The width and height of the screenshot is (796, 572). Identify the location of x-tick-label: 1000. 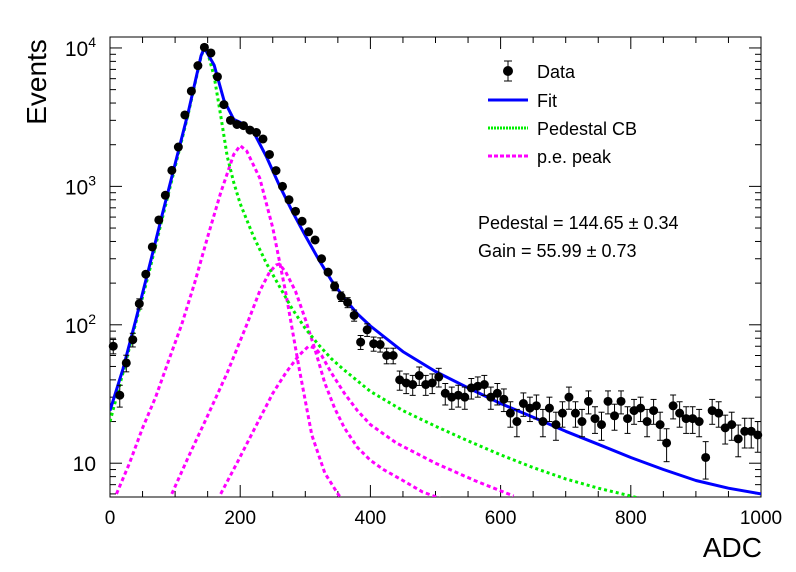
(761, 518).